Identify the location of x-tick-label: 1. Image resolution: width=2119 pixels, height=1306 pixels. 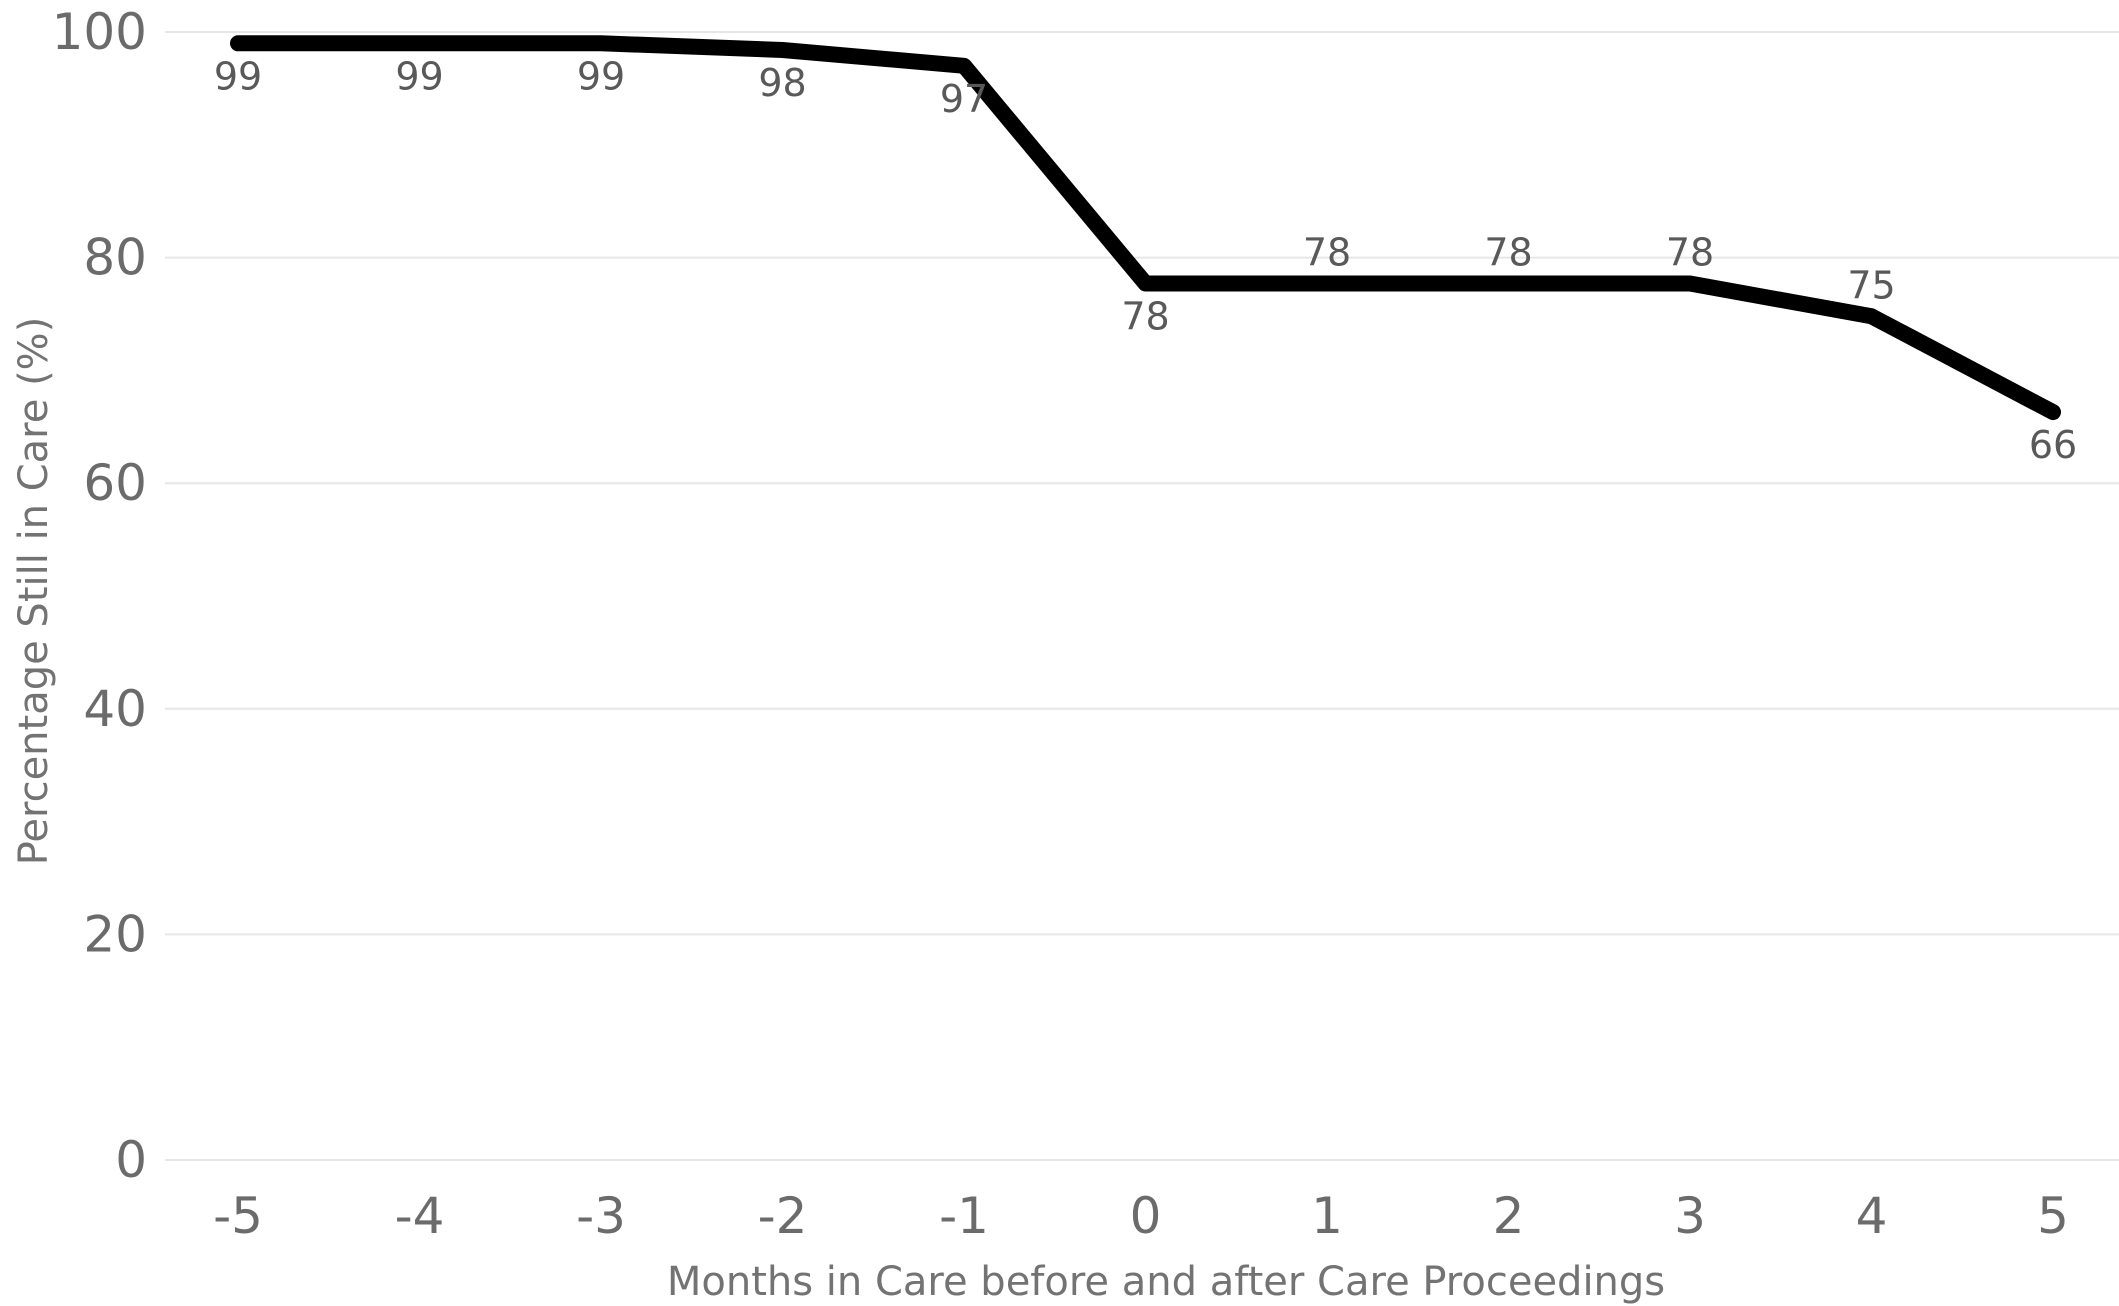
(1327, 1216).